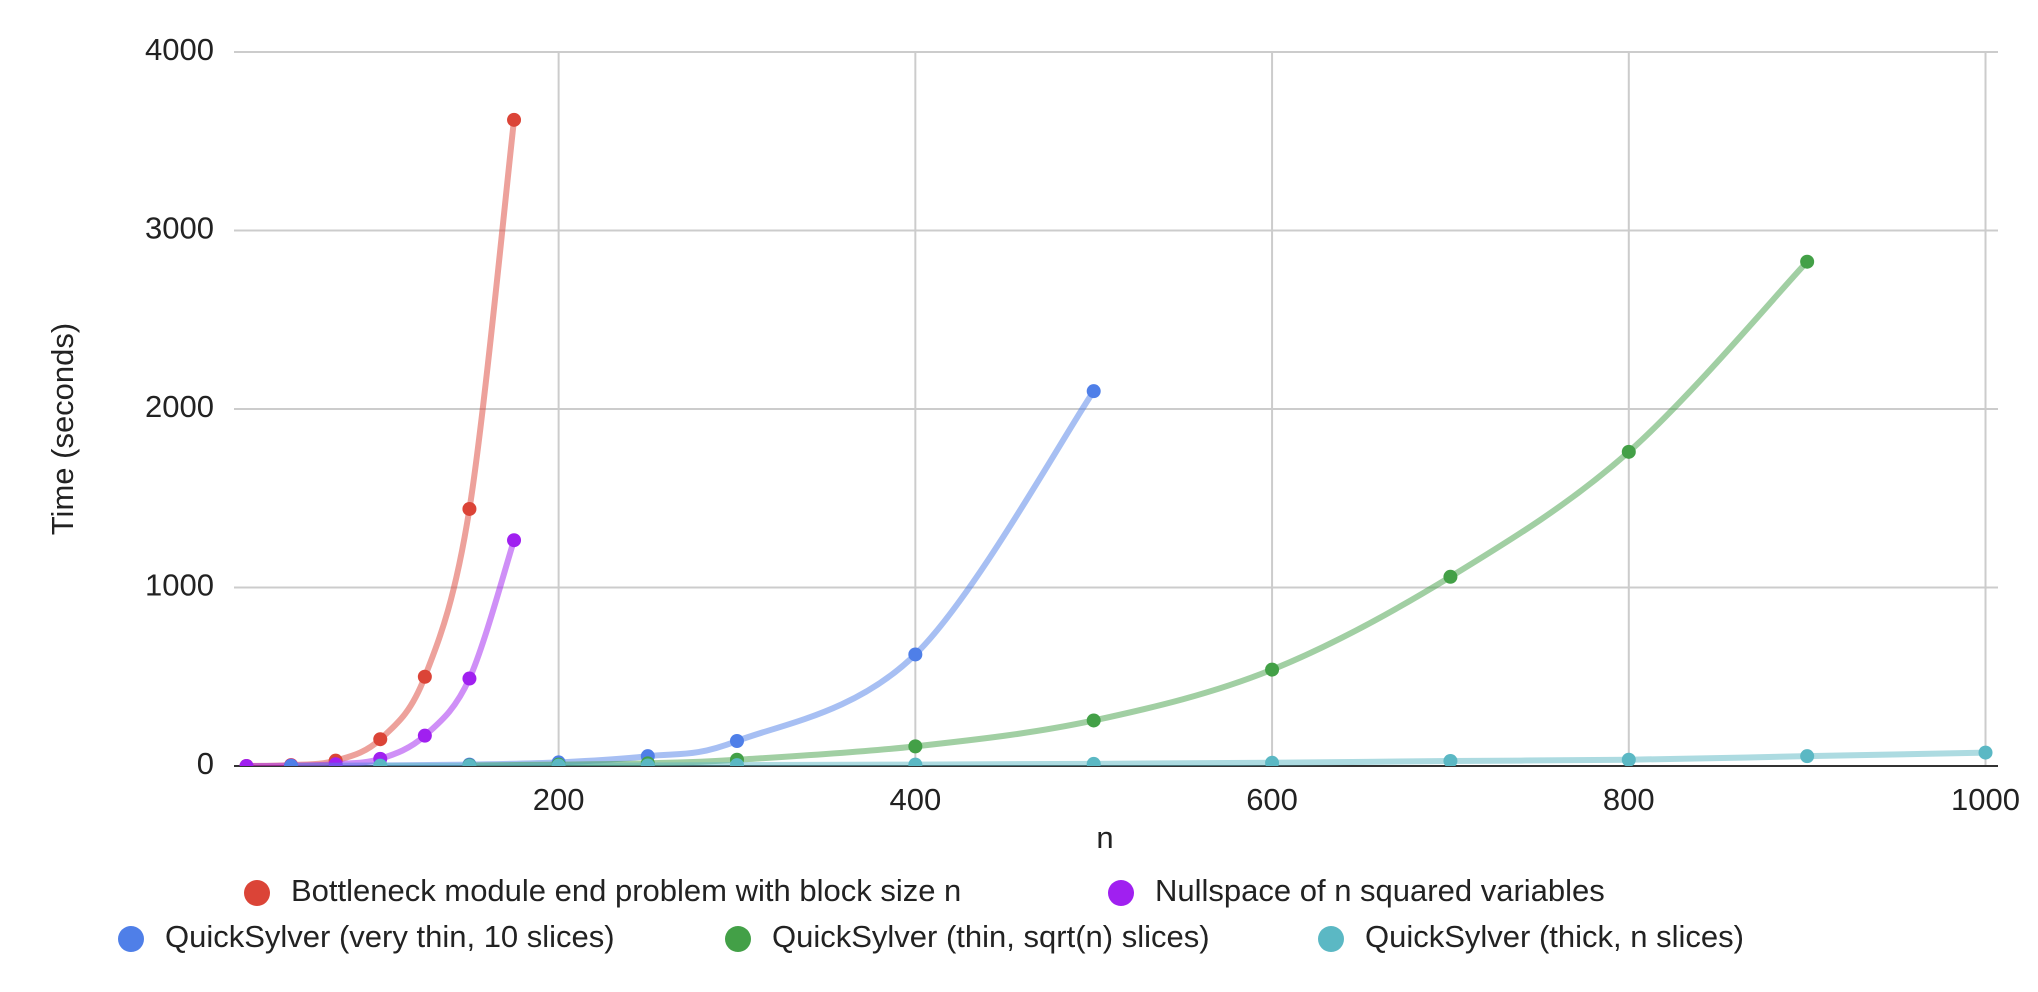  I want to click on legend-label: QuickSylver (thin, sqrt(n) slices), so click(991, 936).